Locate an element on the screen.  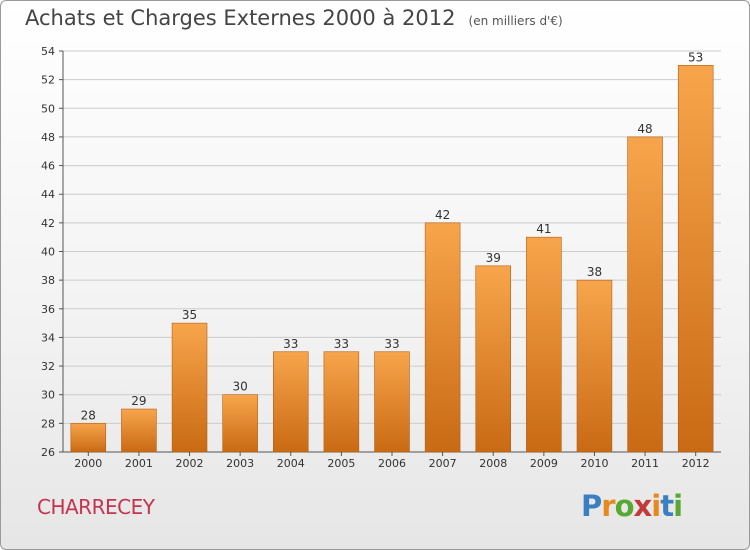
y-tick-label: 38 is located at coordinates (48, 280).